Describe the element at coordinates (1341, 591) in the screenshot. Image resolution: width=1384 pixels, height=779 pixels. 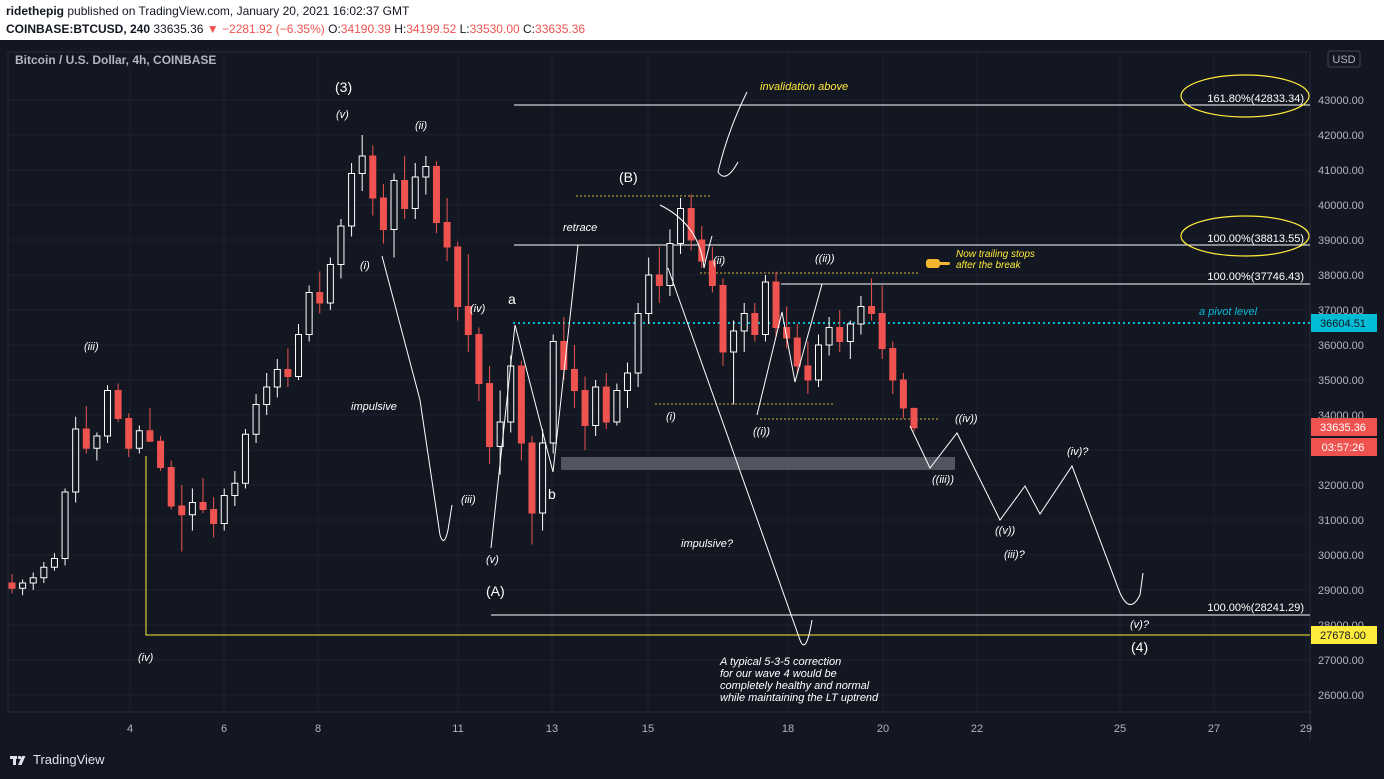
I see `price-tick-label: 29000.00` at that location.